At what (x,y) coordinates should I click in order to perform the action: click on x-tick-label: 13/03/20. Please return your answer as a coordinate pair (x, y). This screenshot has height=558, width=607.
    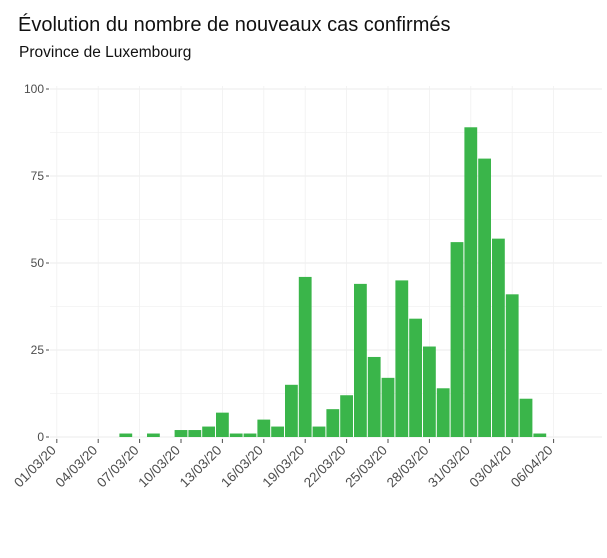
    Looking at the image, I should click on (201, 467).